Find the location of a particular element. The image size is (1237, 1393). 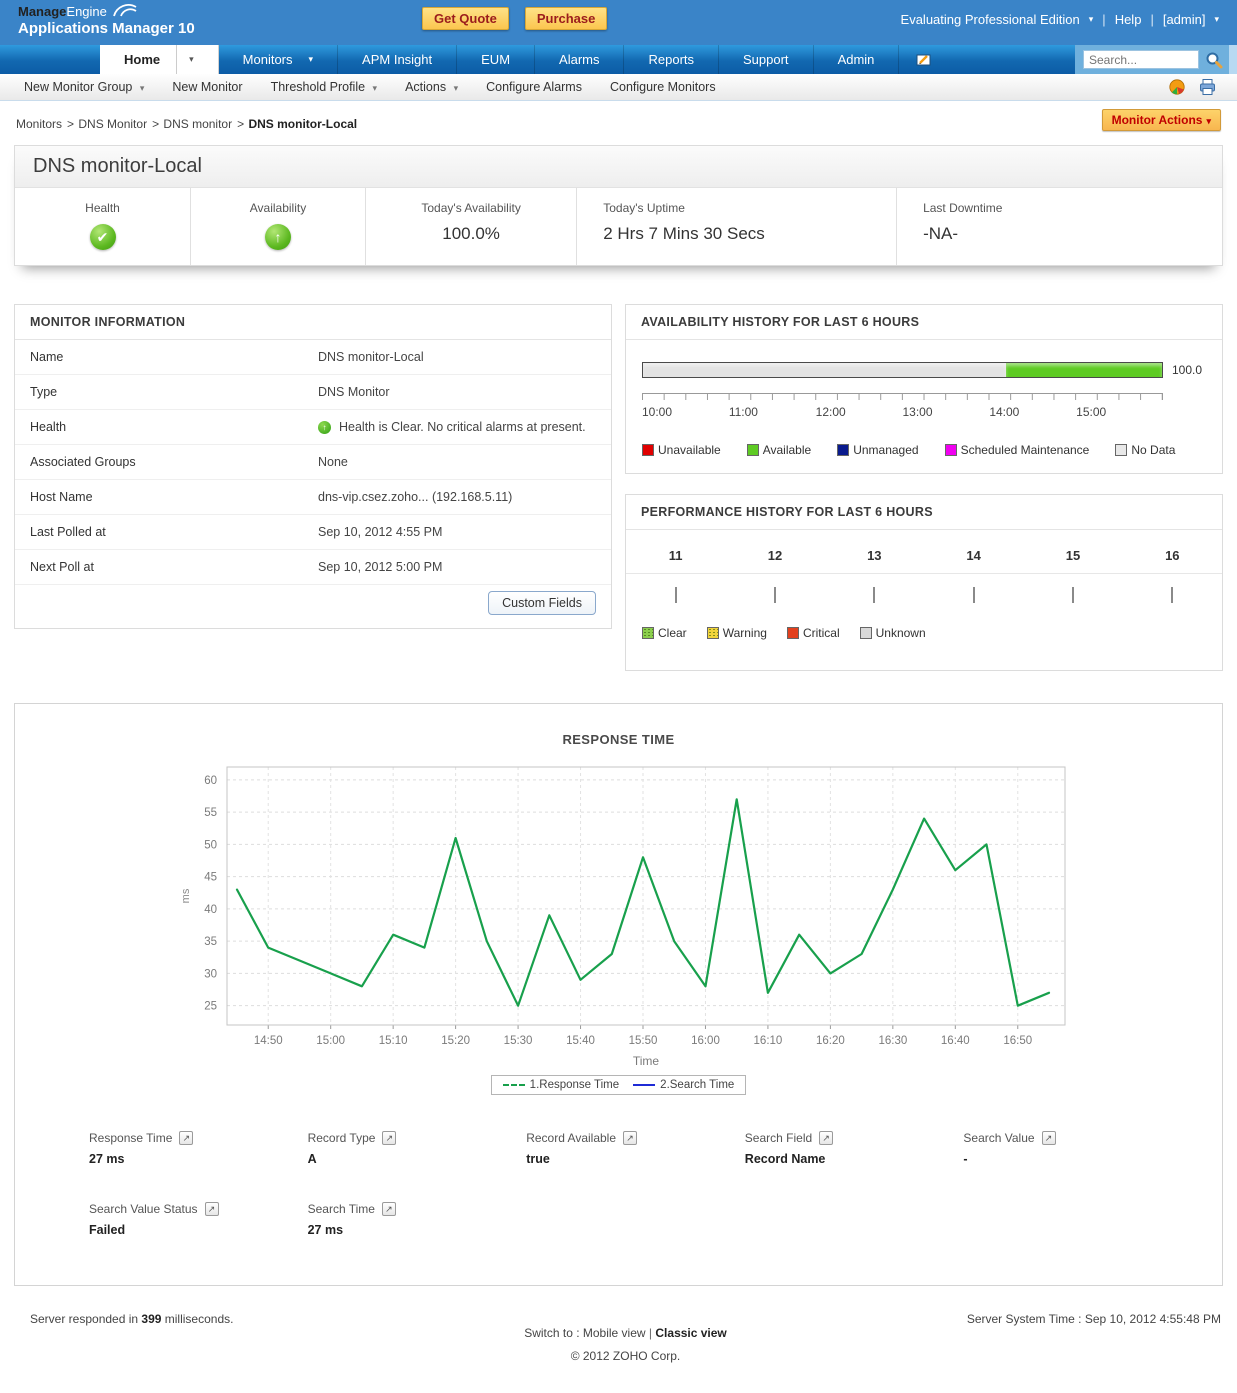

legend-item: Unmanaged is located at coordinates (878, 450).